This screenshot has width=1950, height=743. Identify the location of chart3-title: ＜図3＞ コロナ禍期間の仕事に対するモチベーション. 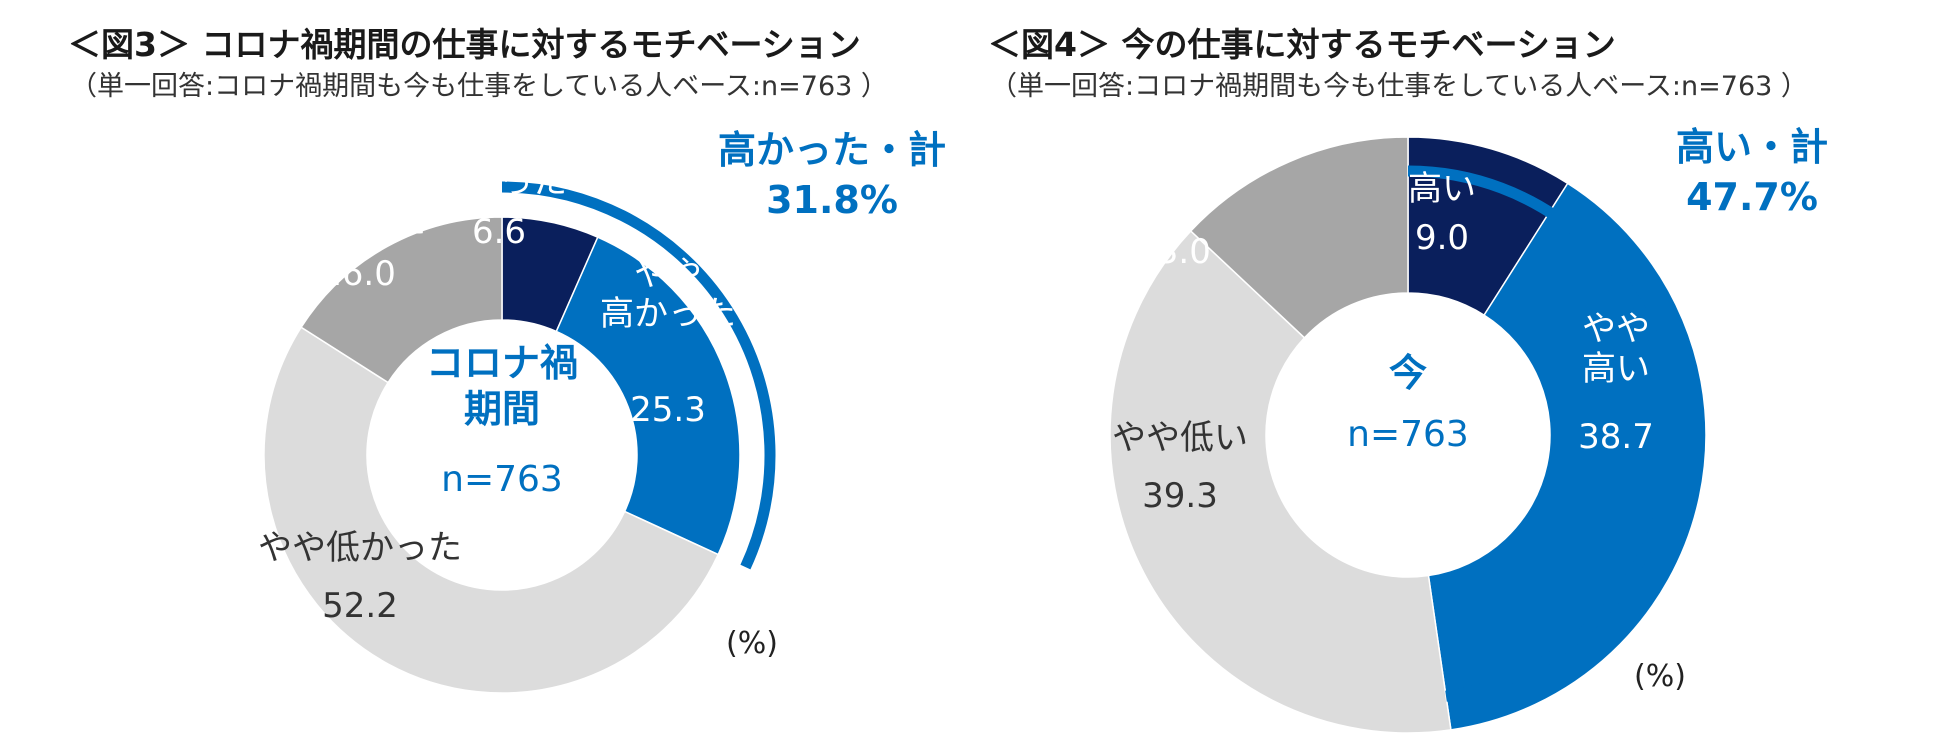
(464, 44).